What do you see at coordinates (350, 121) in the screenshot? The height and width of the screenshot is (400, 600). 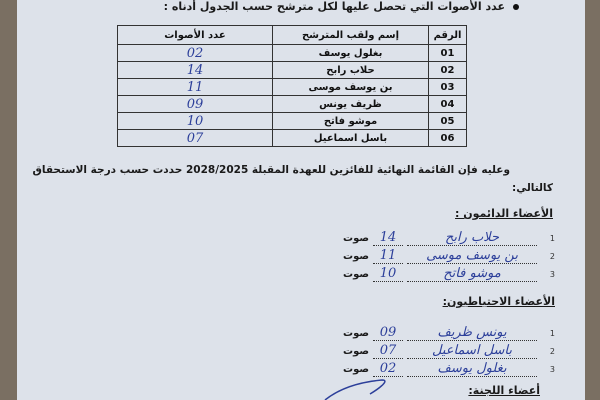 I see `cell-name: موشو فاتح` at bounding box center [350, 121].